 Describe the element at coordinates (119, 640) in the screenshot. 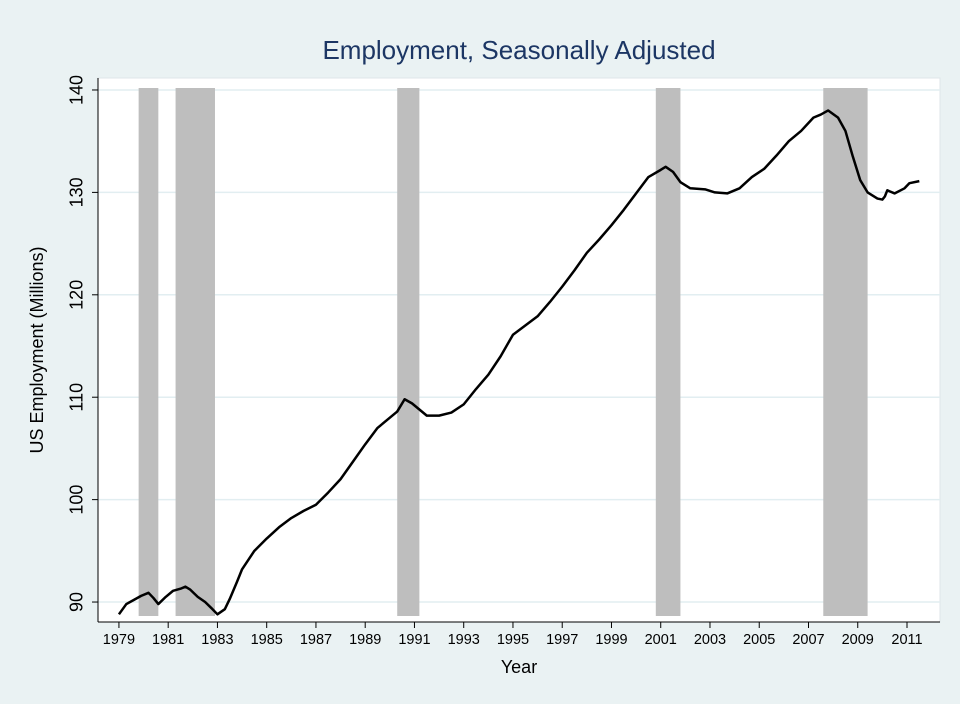

I see `x-tick-label: 1979` at that location.